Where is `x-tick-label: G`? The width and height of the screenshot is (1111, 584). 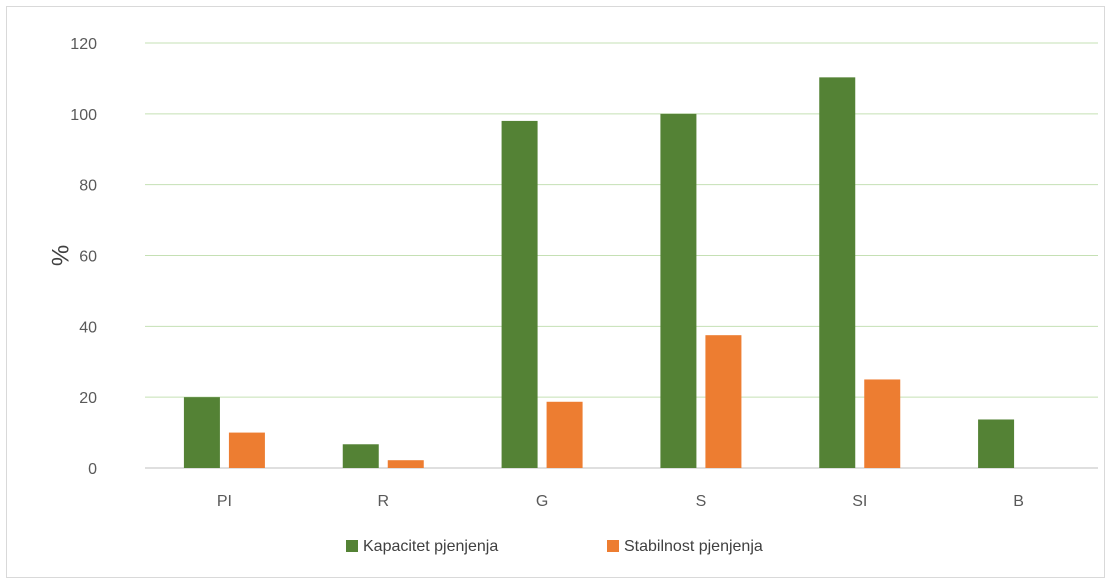
x-tick-label: G is located at coordinates (542, 501).